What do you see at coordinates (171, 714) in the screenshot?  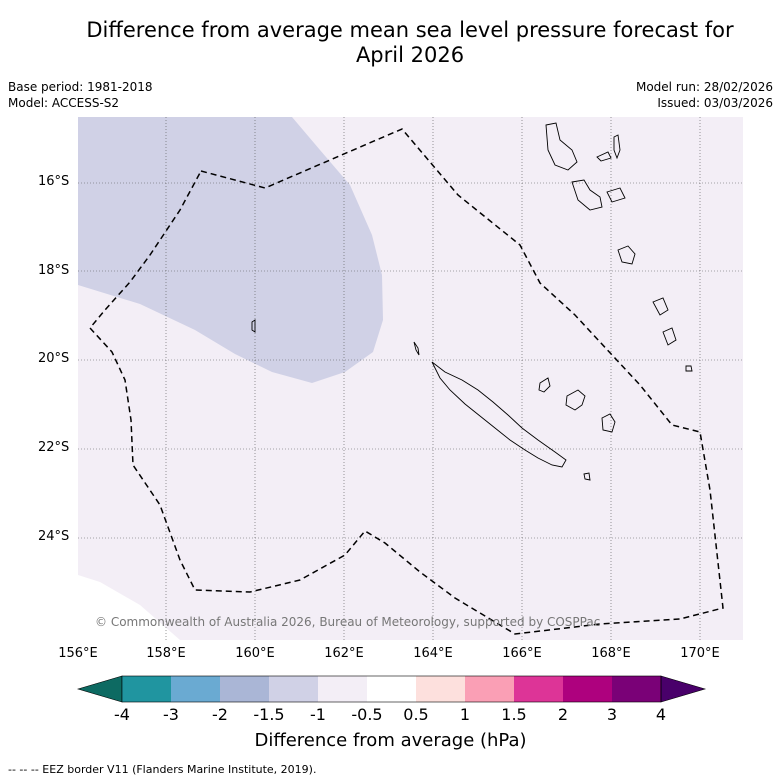 I see `colorbar-tick-label: -3` at bounding box center [171, 714].